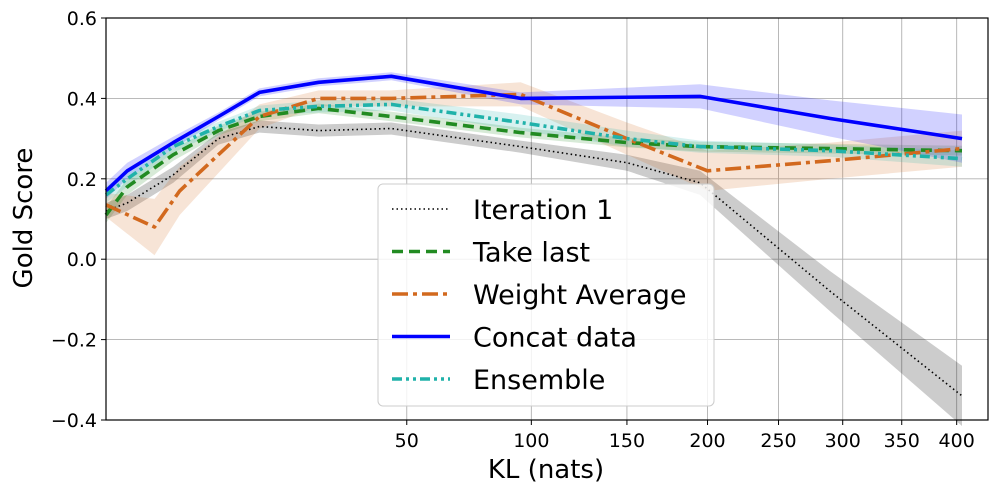 The image size is (997, 493). I want to click on x-tick-label: 100, so click(531, 441).